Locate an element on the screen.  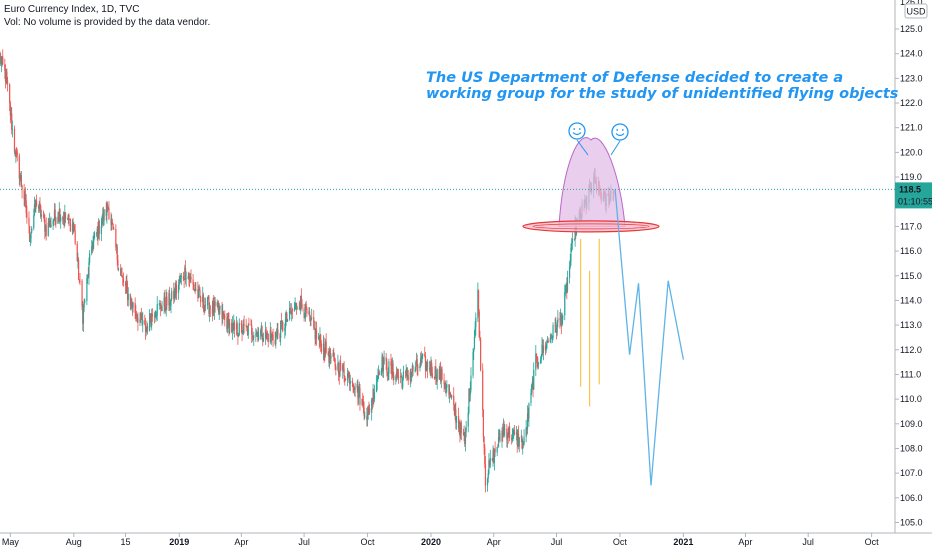
time-tick-label: Aug is located at coordinates (74, 542).